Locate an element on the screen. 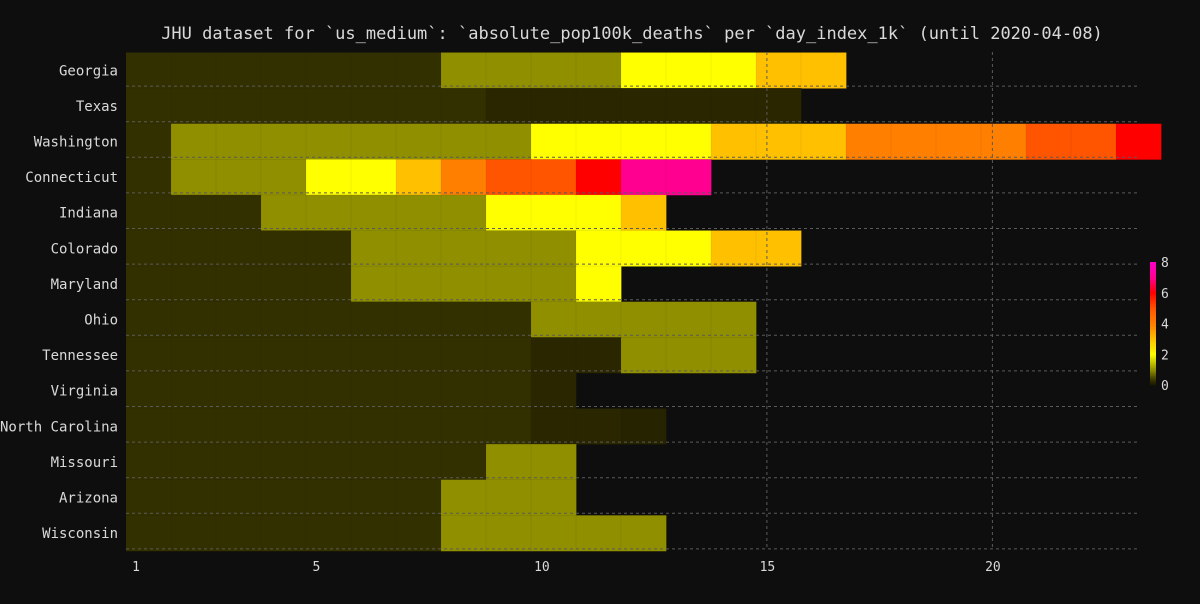  x-tick-label: 15 is located at coordinates (768, 567).